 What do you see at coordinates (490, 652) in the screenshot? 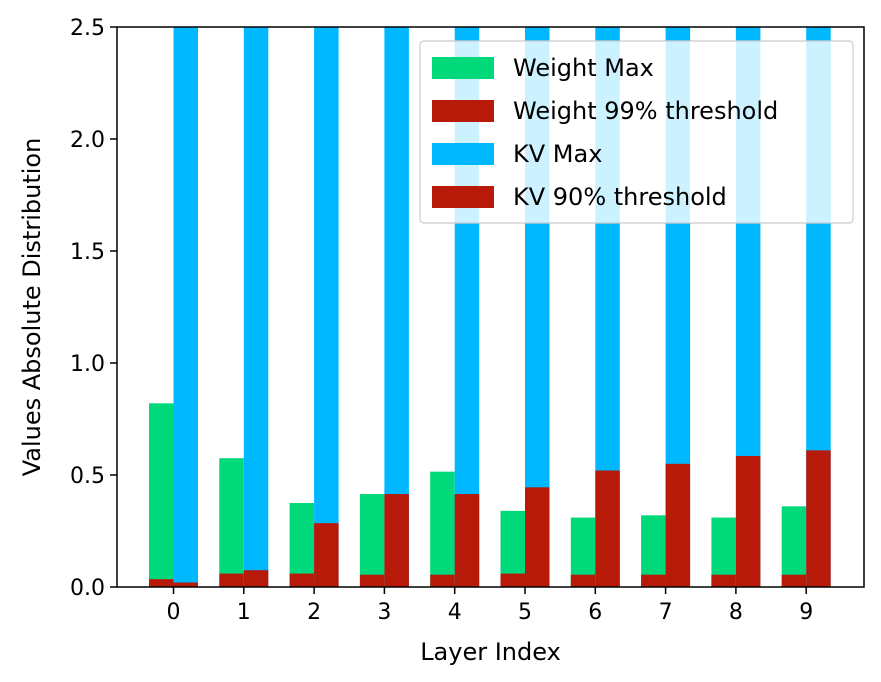
I see `x-axis-label: Layer Index` at bounding box center [490, 652].